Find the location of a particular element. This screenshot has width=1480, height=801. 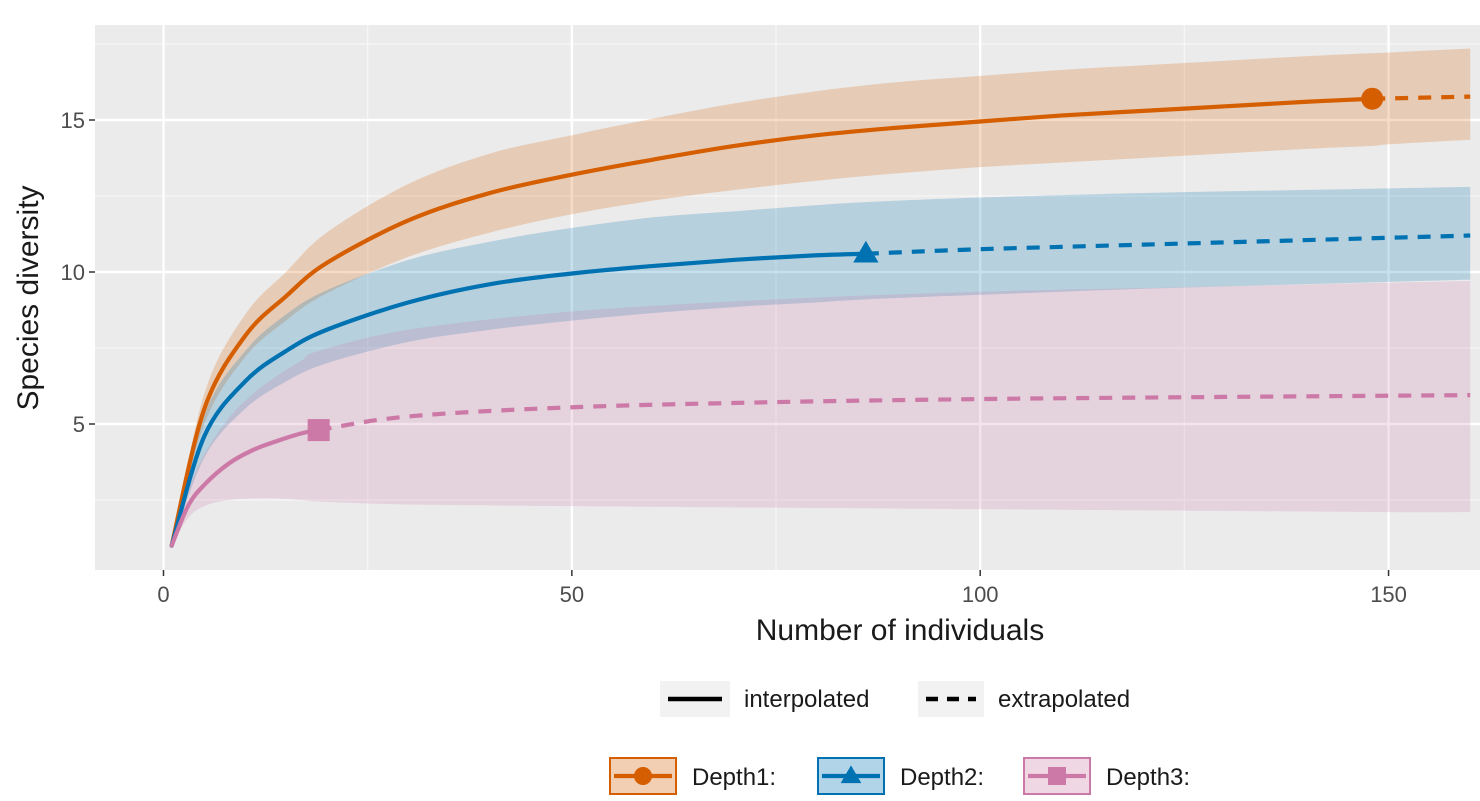

legend-key-marker-depth3 is located at coordinates (1057, 776).